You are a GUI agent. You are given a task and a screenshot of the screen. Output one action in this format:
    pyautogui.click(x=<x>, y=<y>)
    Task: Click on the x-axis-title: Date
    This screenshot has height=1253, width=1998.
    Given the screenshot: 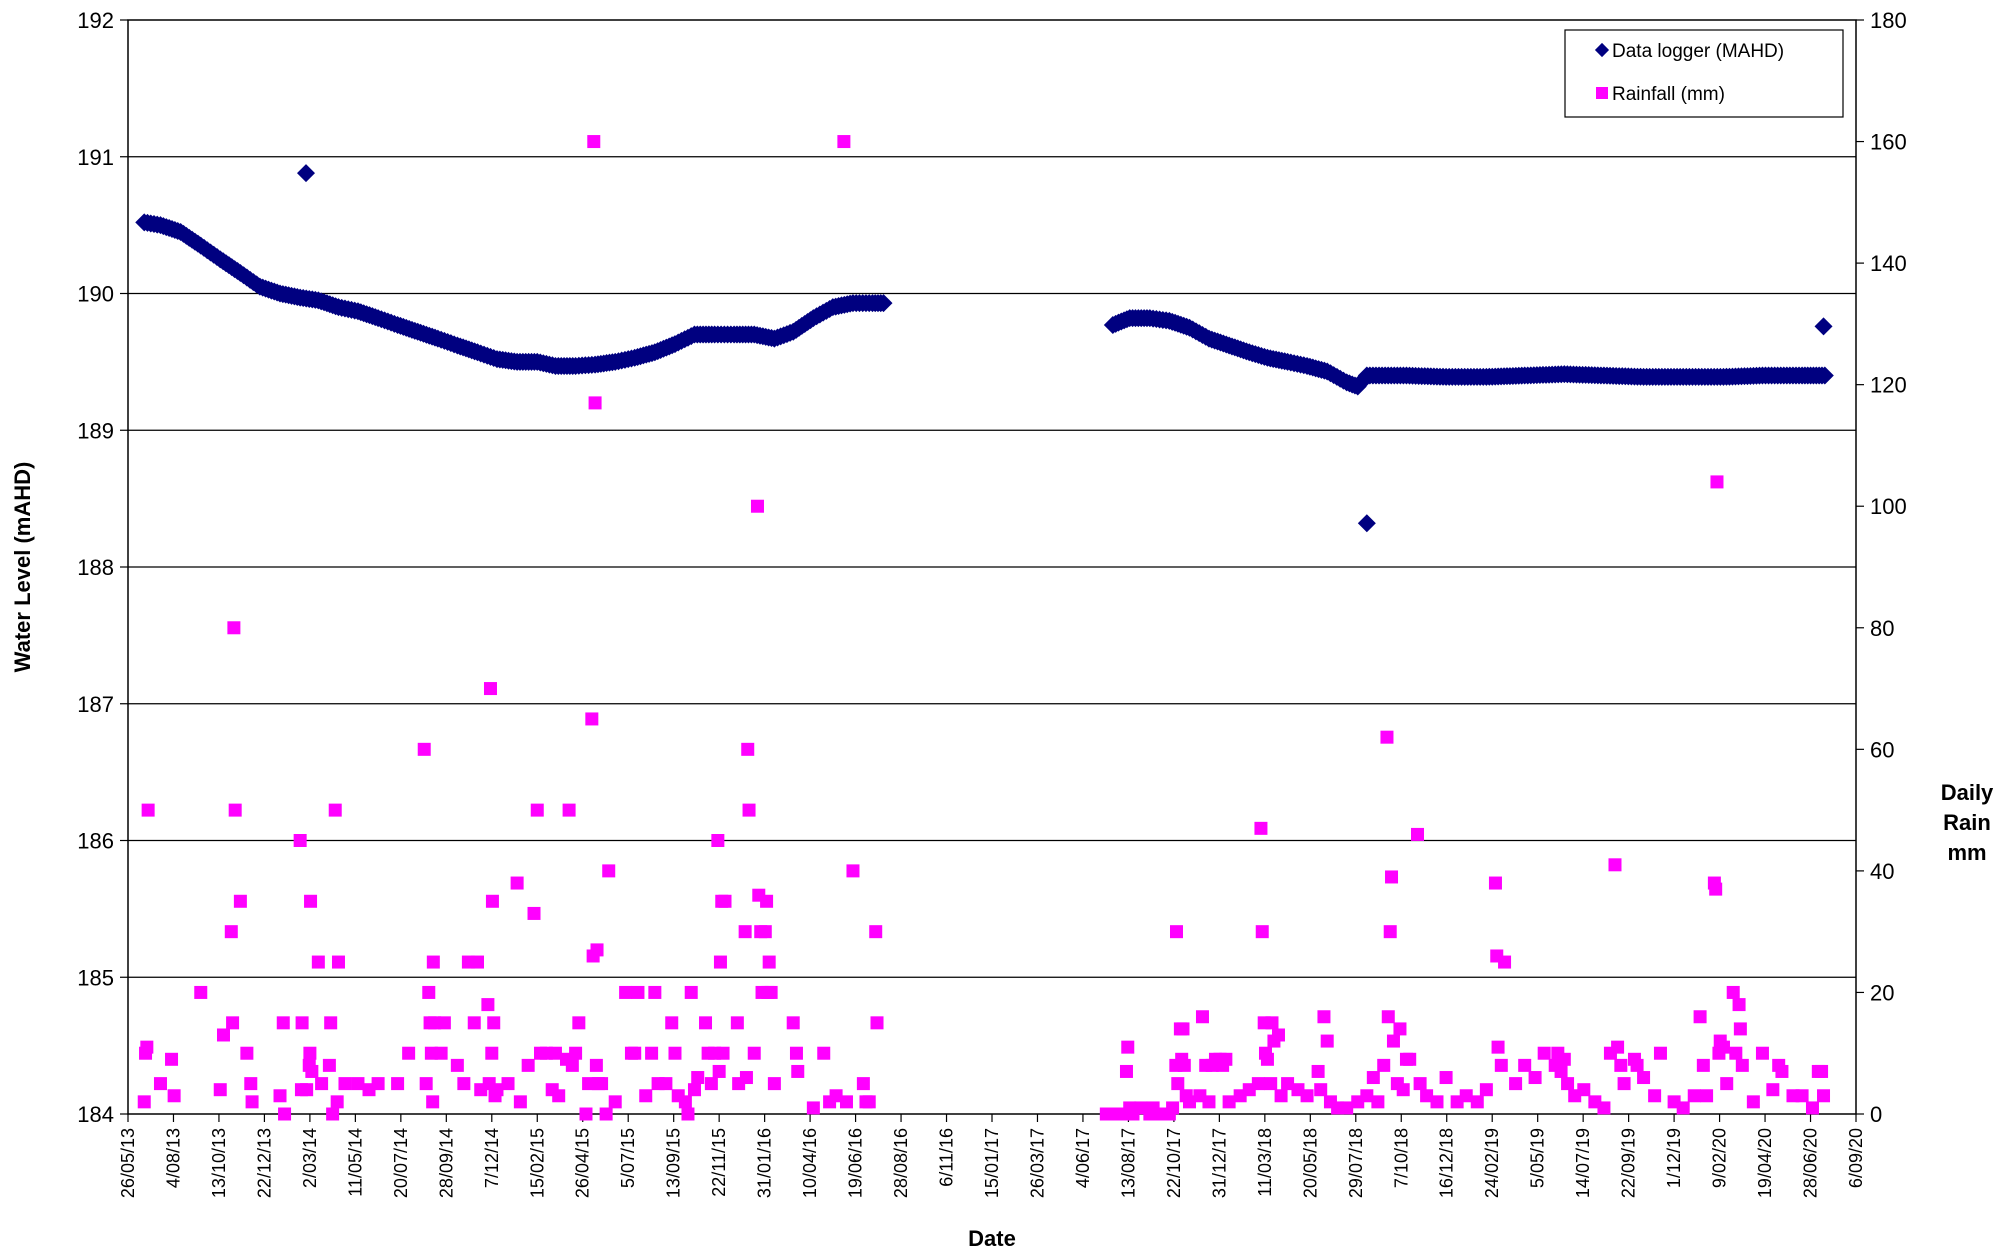 What is the action you would take?
    pyautogui.click(x=992, y=1238)
    